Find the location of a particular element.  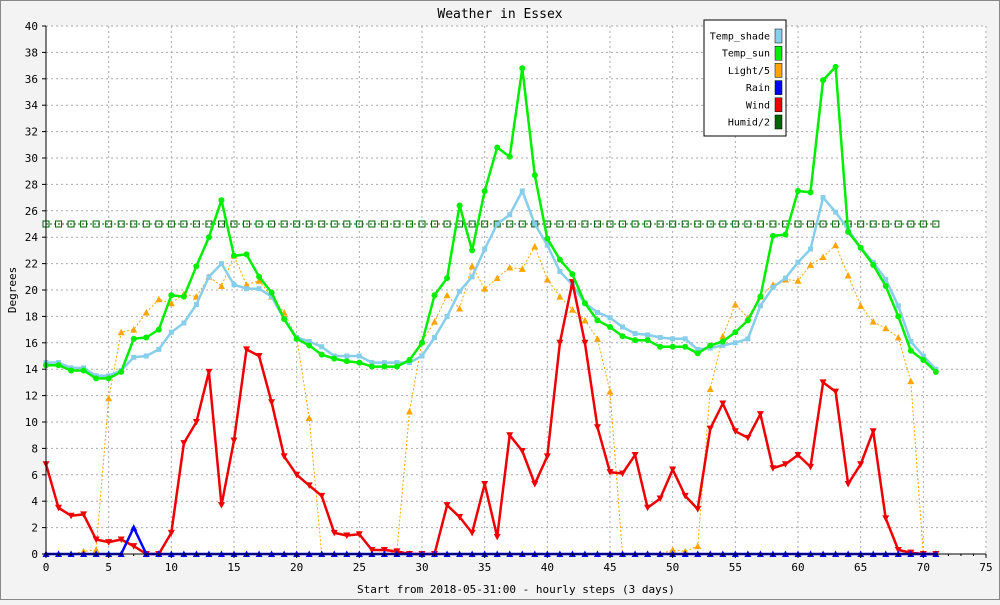

y-tick-label: 28 is located at coordinates (31, 184).